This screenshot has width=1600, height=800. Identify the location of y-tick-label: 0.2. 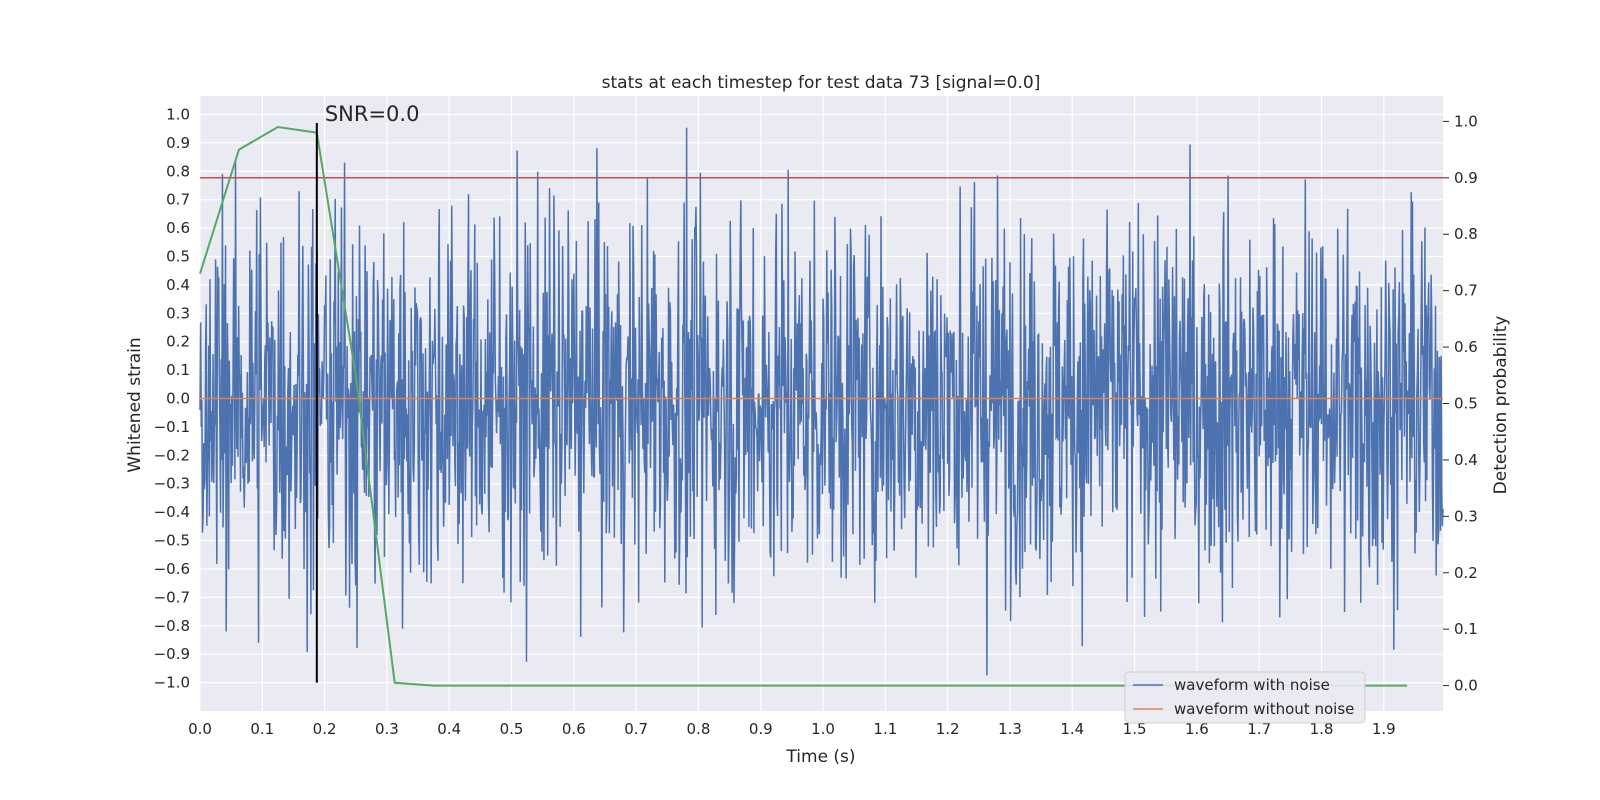
(178, 342).